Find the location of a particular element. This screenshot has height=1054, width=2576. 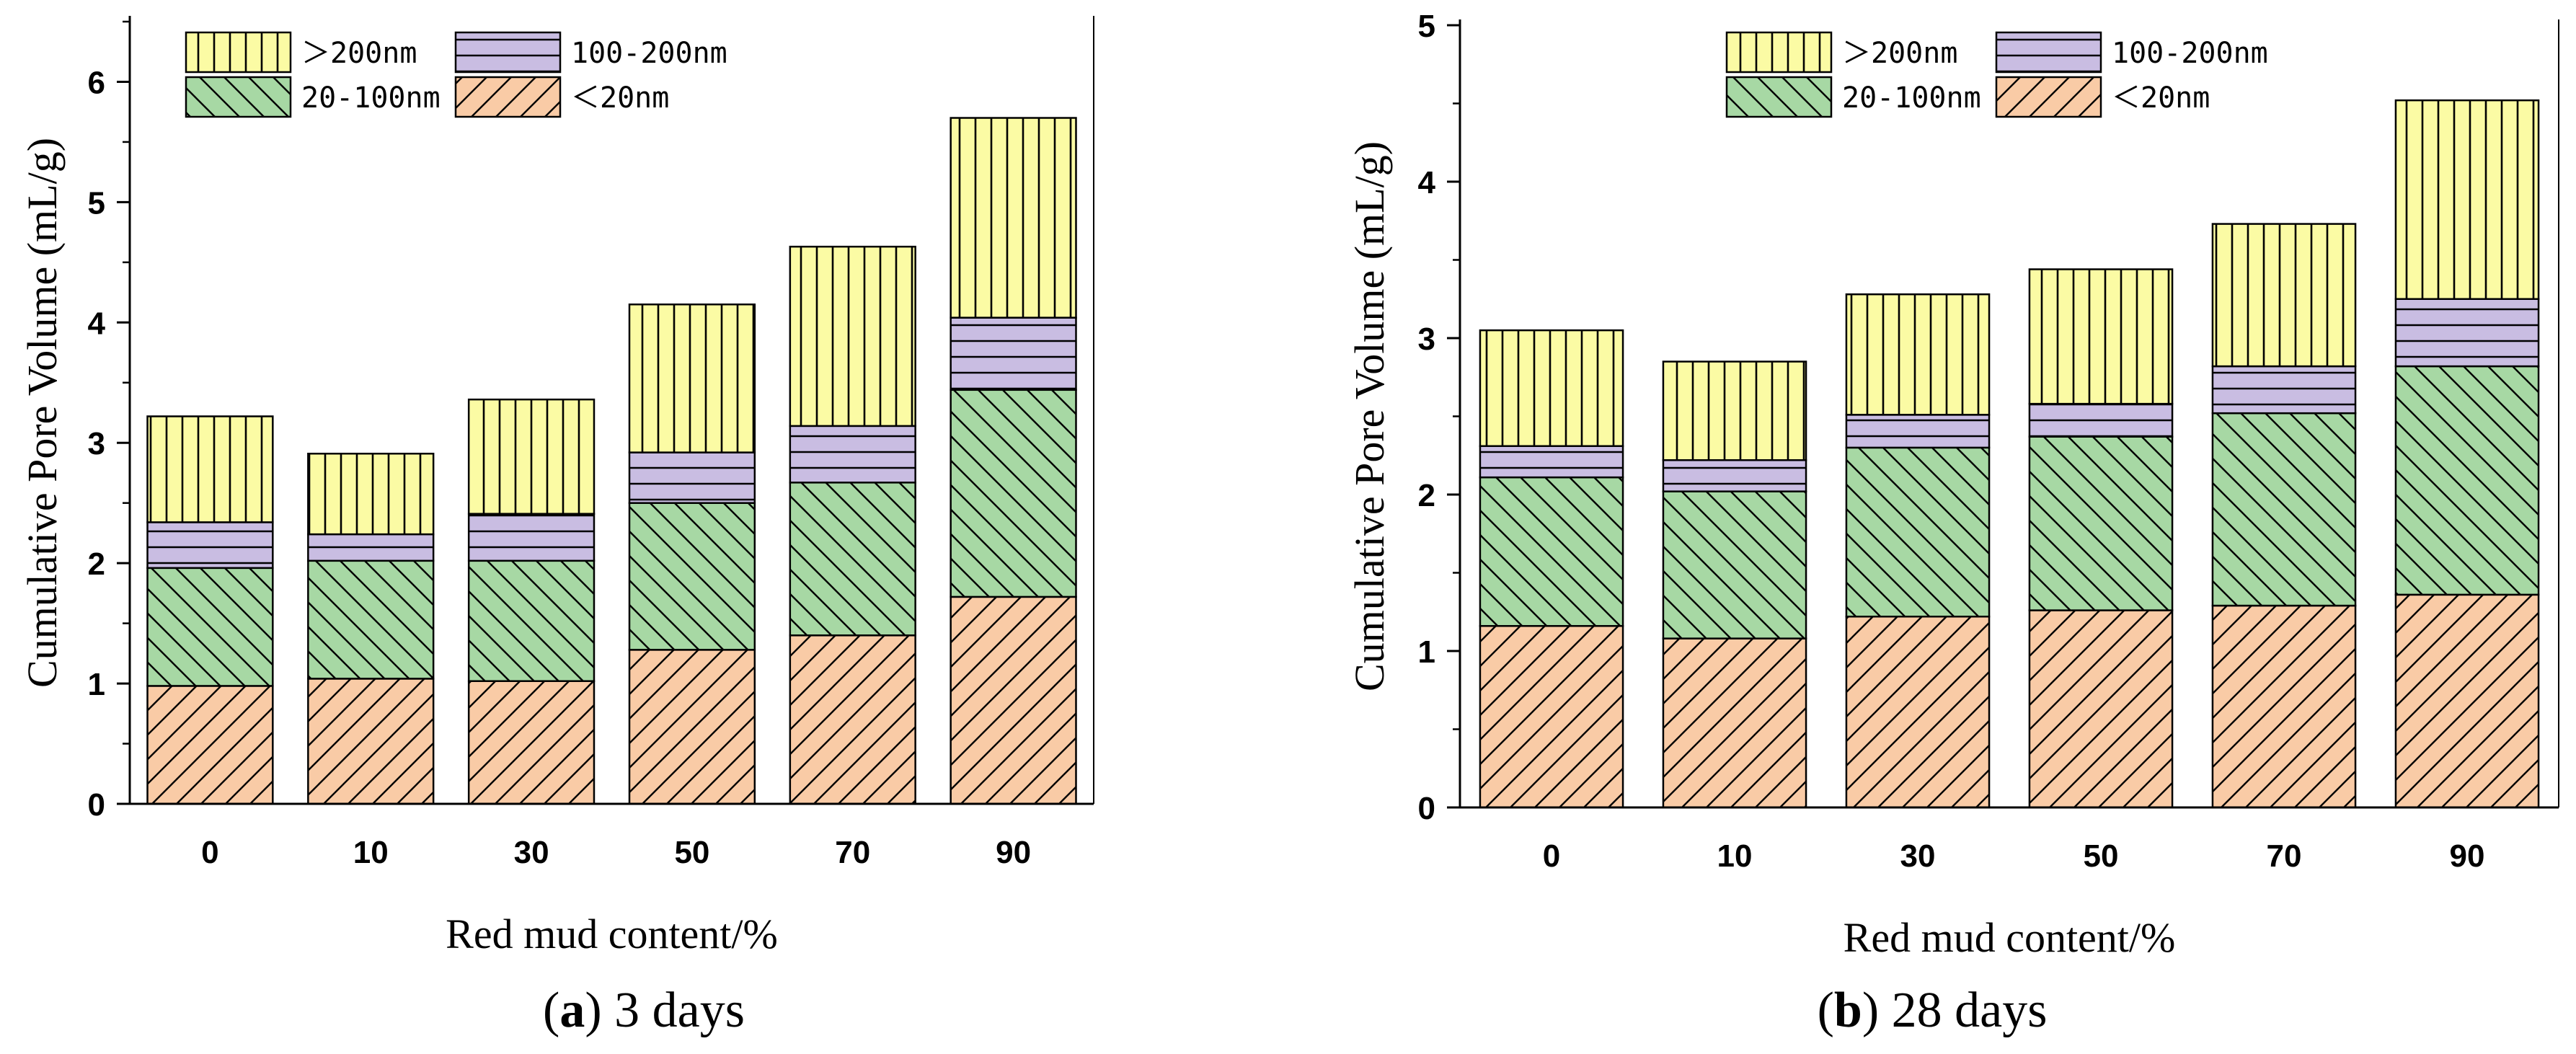

caption-b-letter: b is located at coordinates (1847, 1010).